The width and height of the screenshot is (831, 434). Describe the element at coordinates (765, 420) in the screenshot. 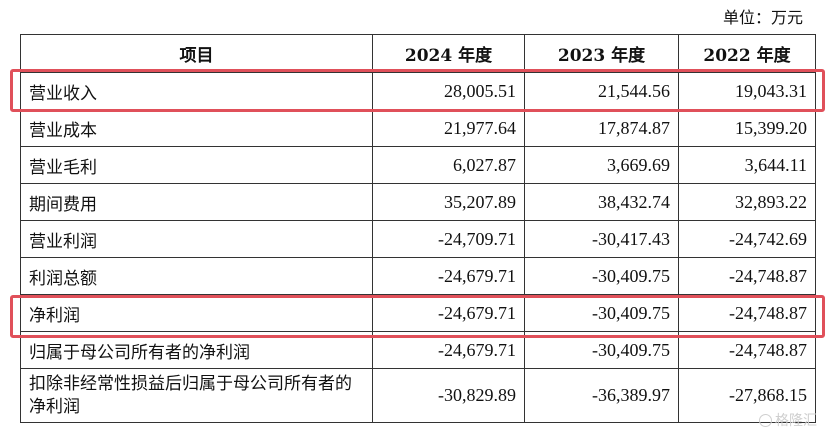

I see `watermark-logo-icon` at that location.